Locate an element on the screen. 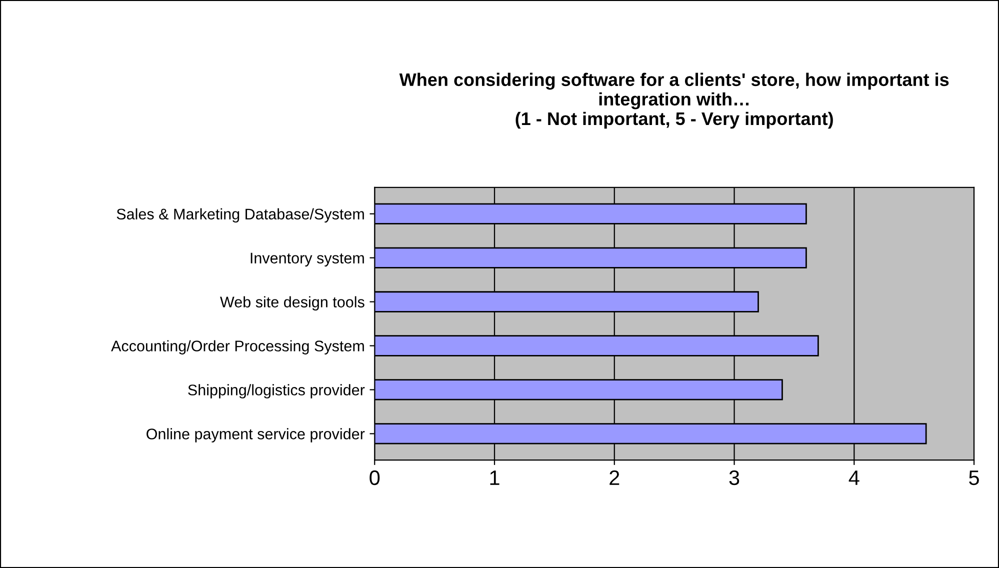 This screenshot has height=568, width=999. chart-title: When considering software for a clients' store, how important is integration with… (1 - Not important, 5 - Very important) is located at coordinates (674, 100).